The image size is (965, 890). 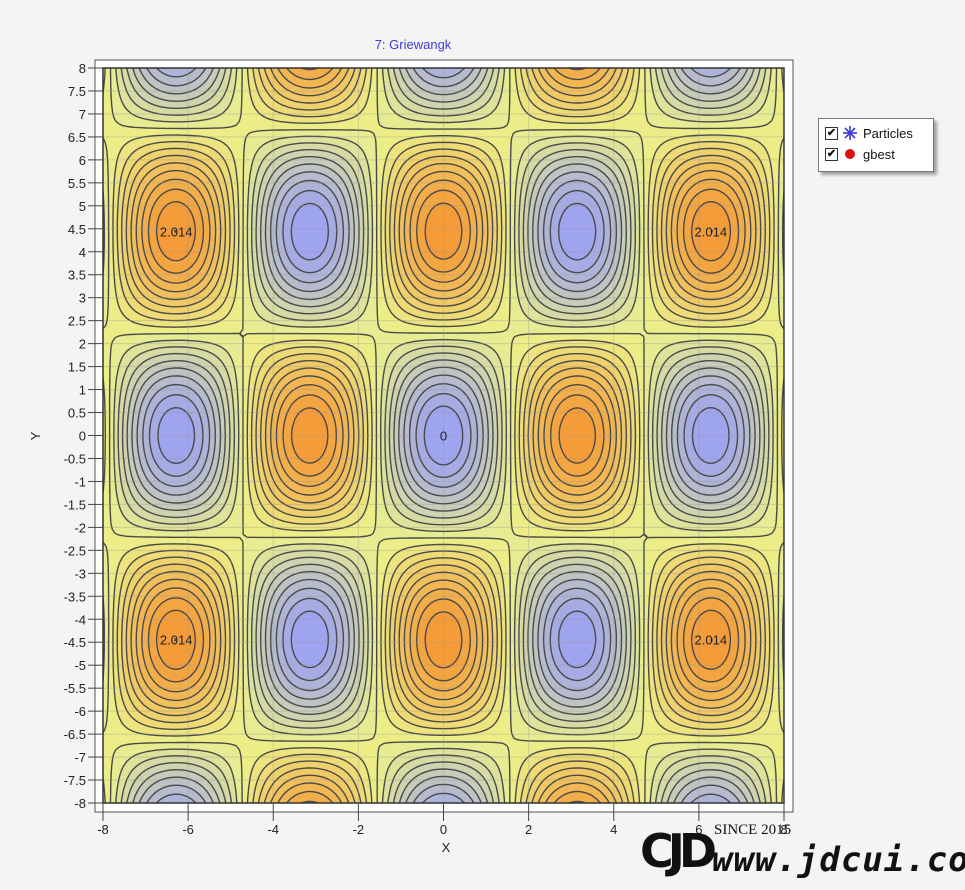 What do you see at coordinates (860, 154) in the screenshot?
I see `legend-item-gbest: ✔ gbest` at bounding box center [860, 154].